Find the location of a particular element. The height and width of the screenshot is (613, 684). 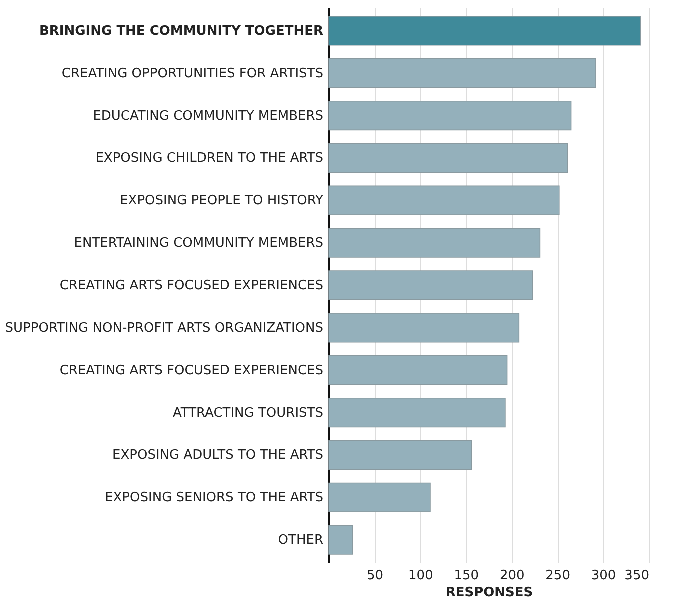

y-tick-label: OTHER is located at coordinates (301, 540).